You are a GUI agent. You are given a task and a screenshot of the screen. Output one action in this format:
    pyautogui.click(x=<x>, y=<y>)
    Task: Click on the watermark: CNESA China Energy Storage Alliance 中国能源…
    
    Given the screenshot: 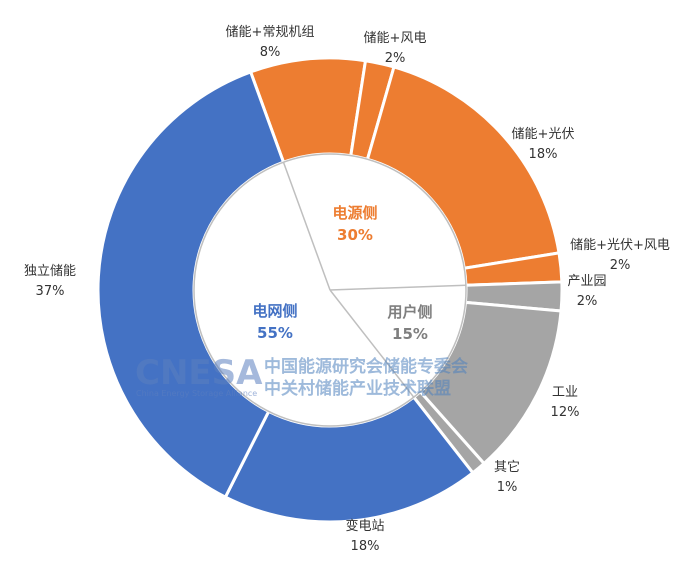 What is the action you would take?
    pyautogui.click(x=301, y=376)
    